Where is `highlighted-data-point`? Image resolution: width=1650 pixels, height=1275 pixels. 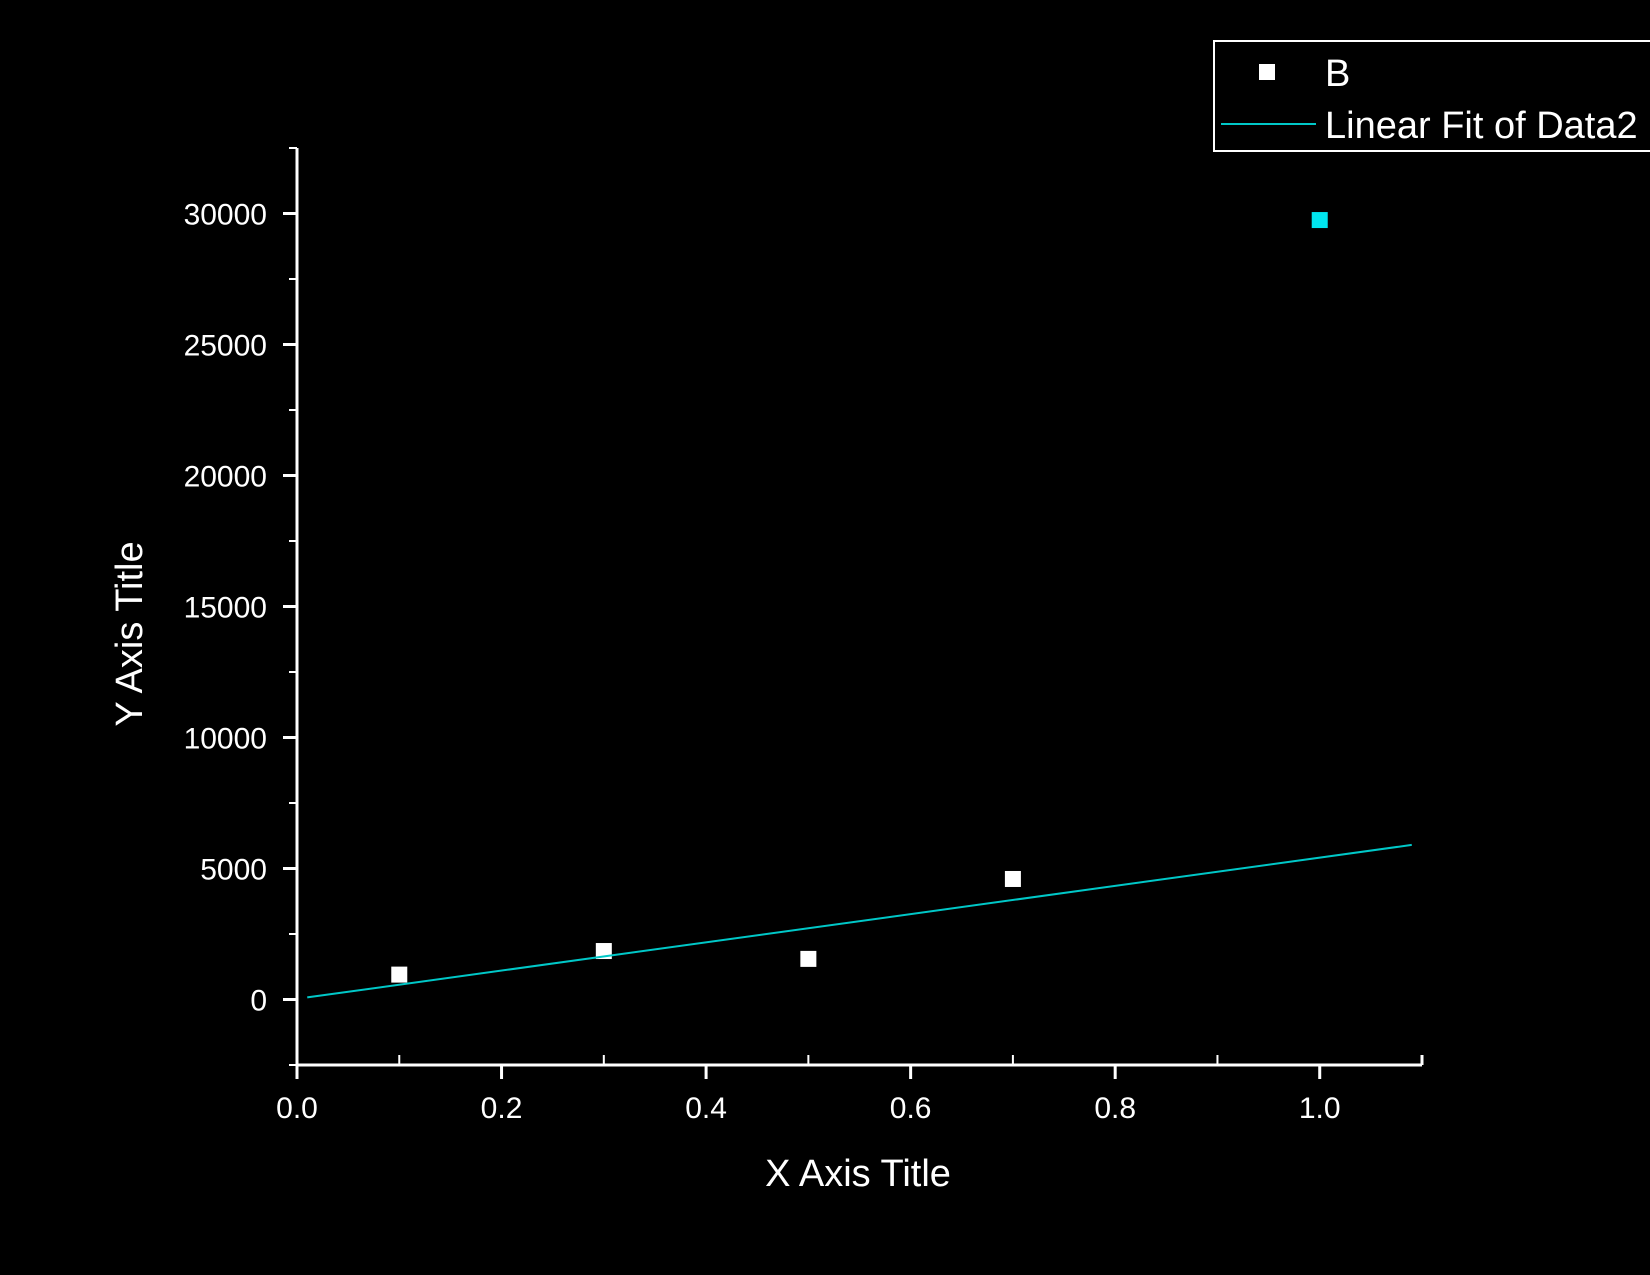 highlighted-data-point is located at coordinates (1319, 220).